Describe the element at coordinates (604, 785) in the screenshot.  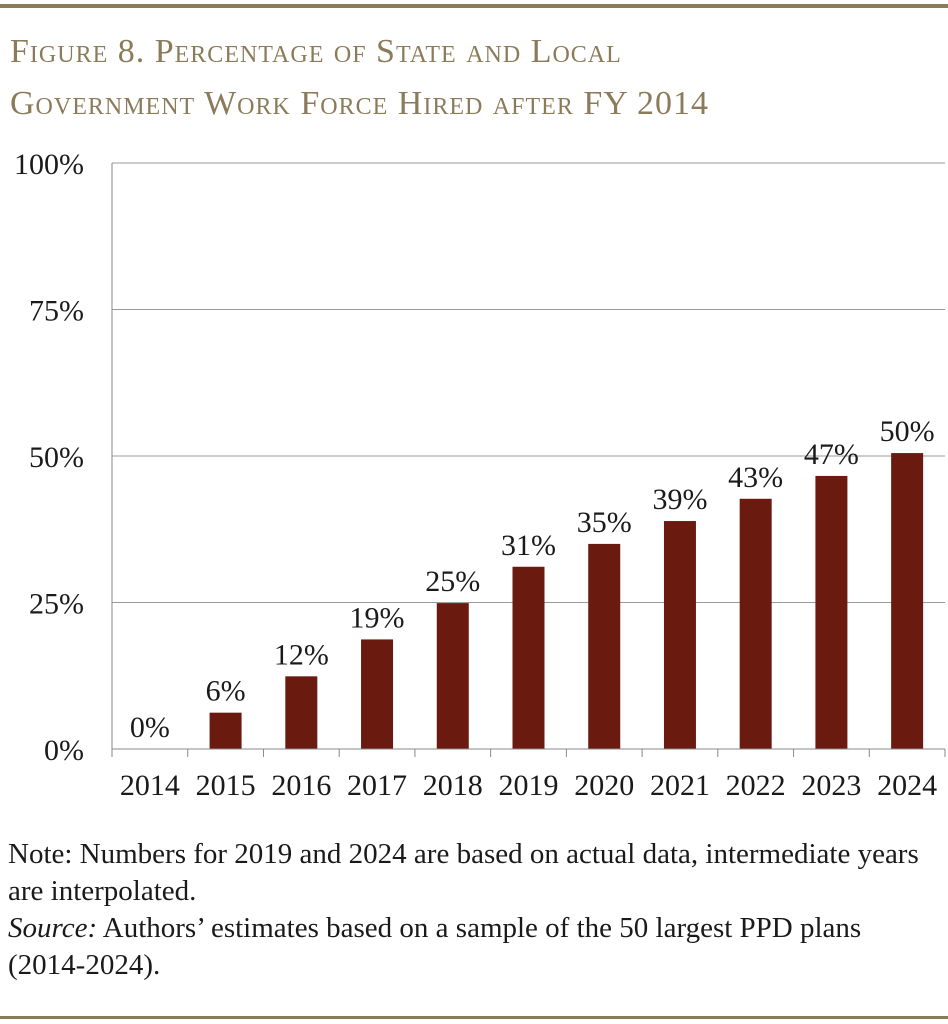
I see `x-tick-label-2020: 2020` at that location.